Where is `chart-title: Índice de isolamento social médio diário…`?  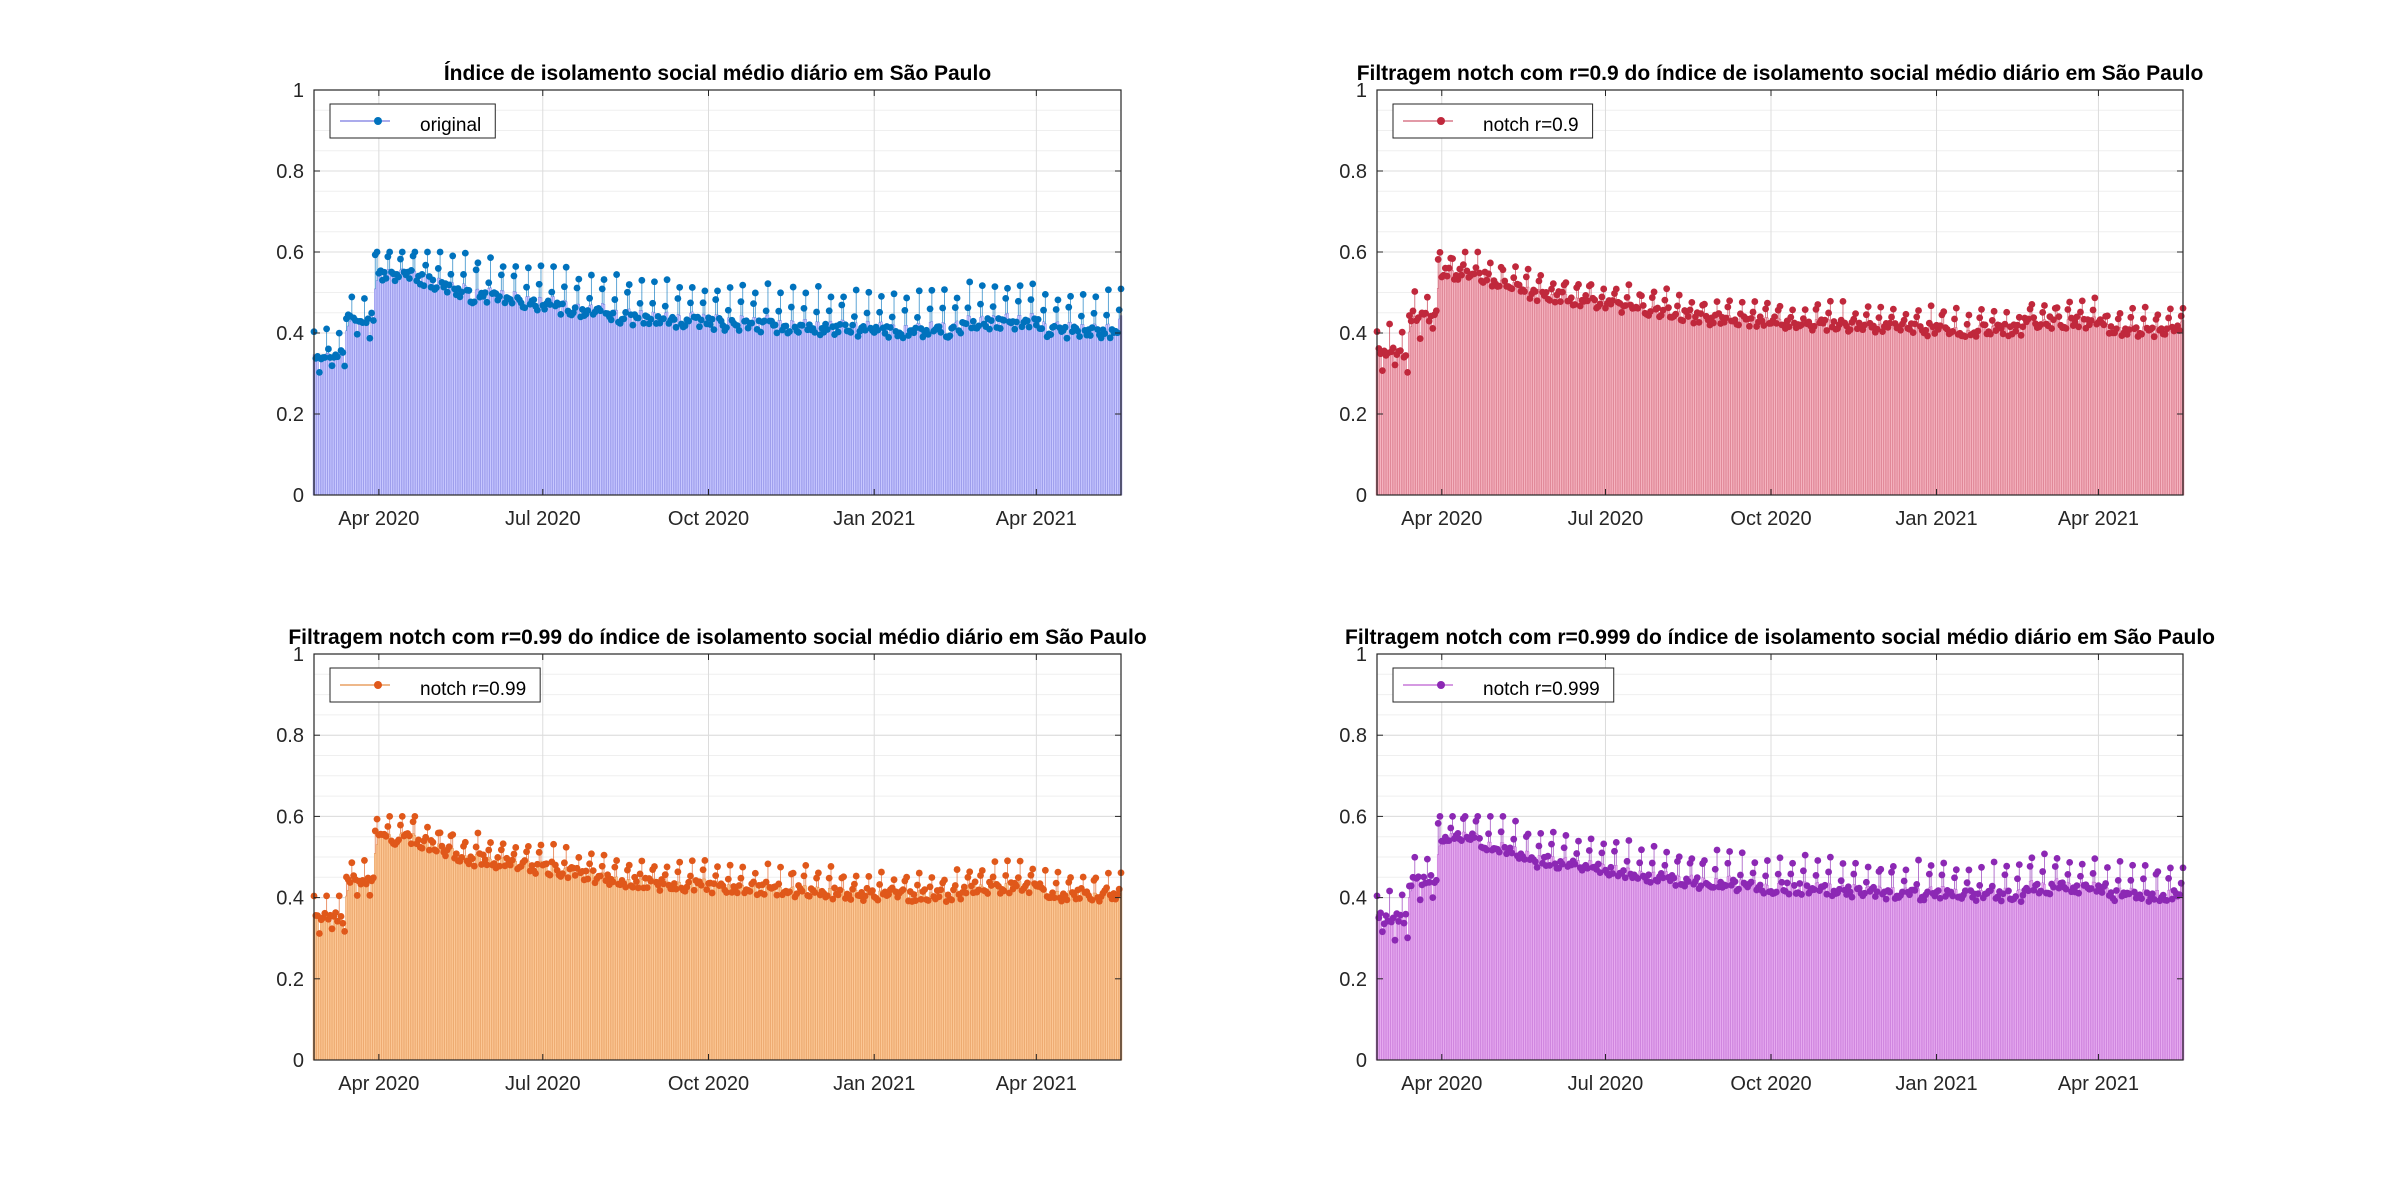 chart-title: Índice de isolamento social médio diário… is located at coordinates (717, 73).